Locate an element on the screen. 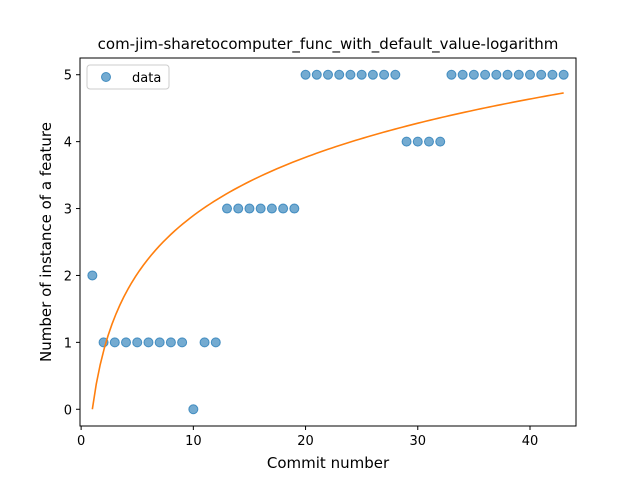 Image resolution: width=640 pixels, height=480 pixels. x-tick-label-3: 30 is located at coordinates (418, 441).